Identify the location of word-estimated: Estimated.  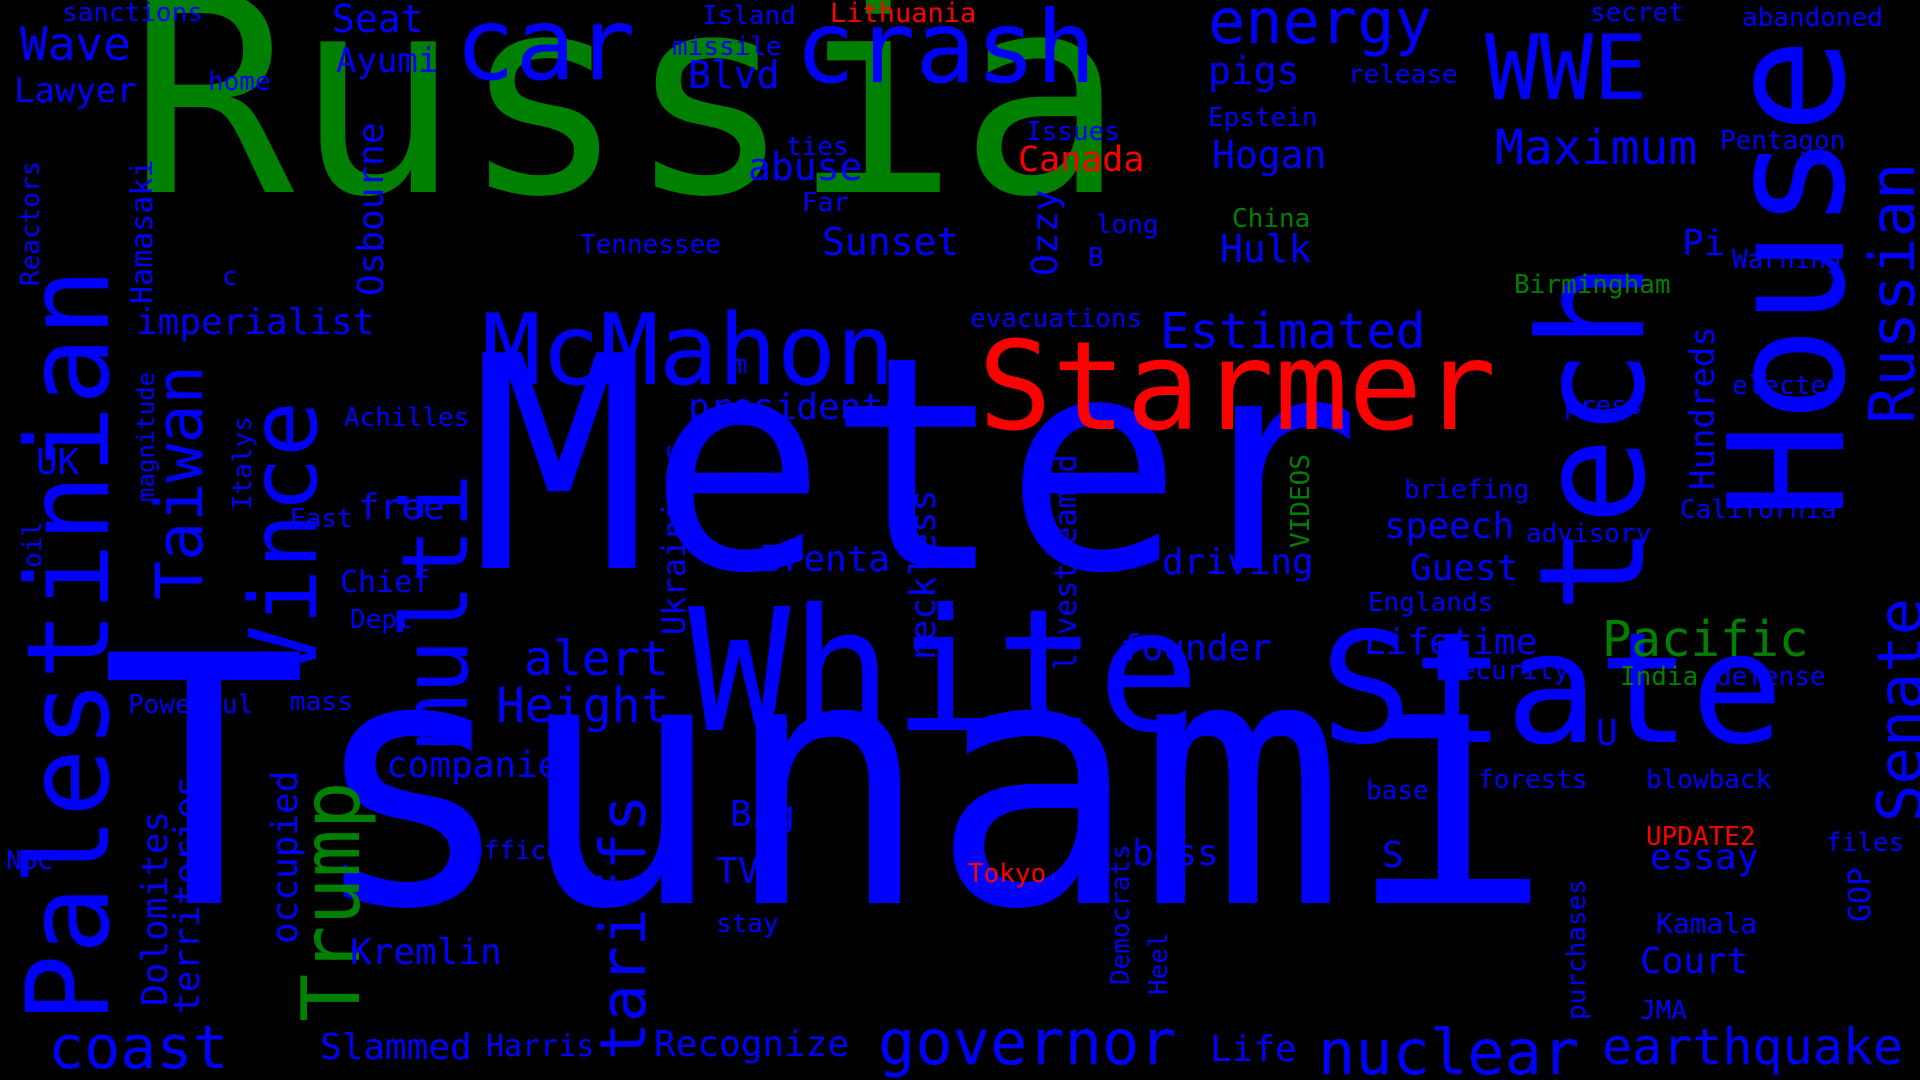
(1293, 331).